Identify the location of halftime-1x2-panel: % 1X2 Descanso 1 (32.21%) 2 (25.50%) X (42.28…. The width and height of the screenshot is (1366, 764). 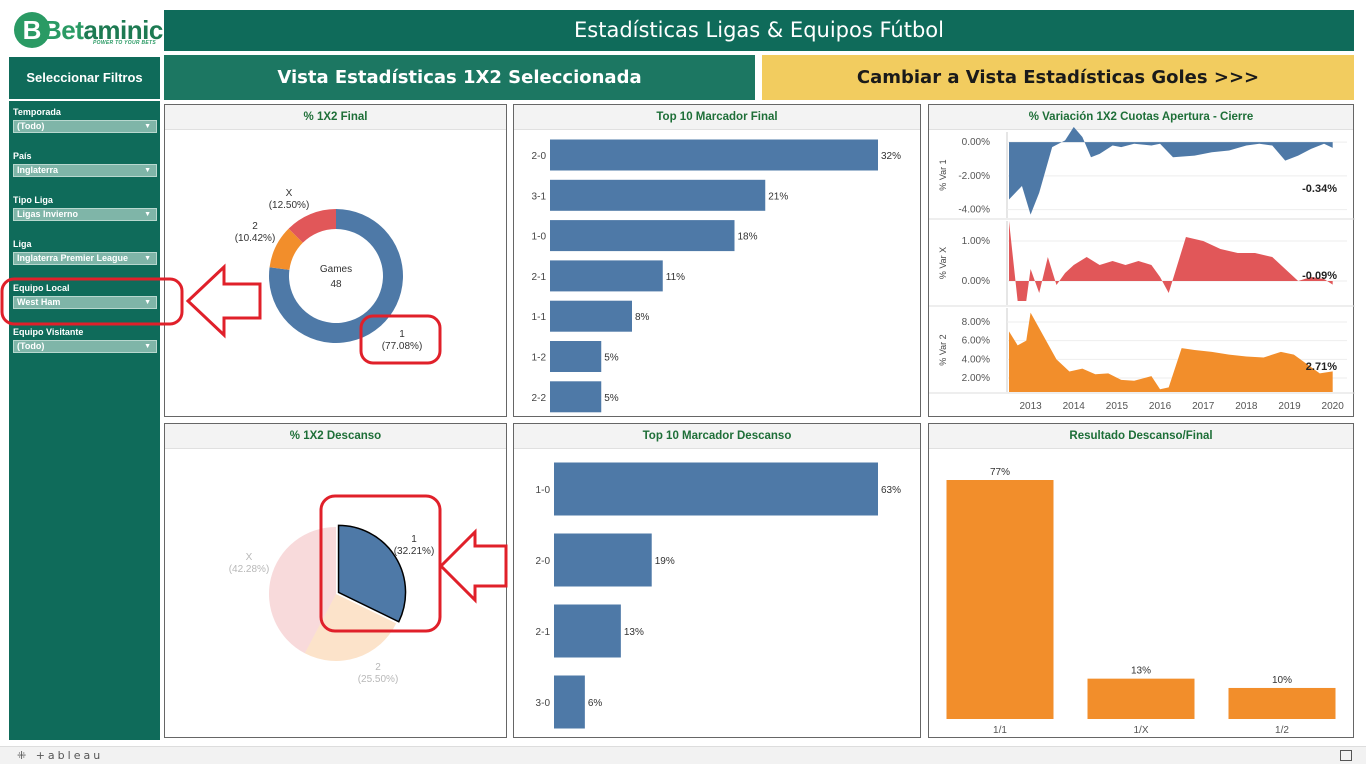
(335, 580).